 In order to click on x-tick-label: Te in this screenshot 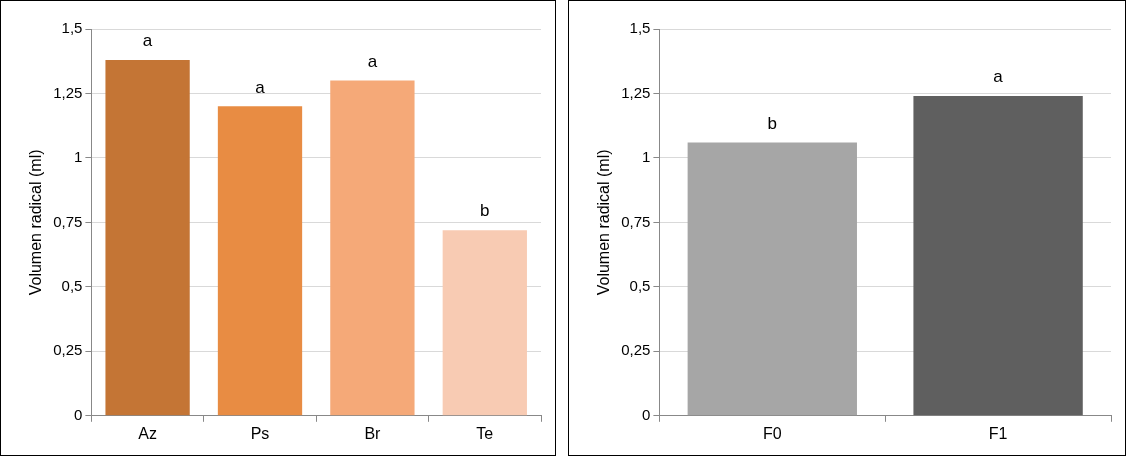, I will do `click(485, 433)`.